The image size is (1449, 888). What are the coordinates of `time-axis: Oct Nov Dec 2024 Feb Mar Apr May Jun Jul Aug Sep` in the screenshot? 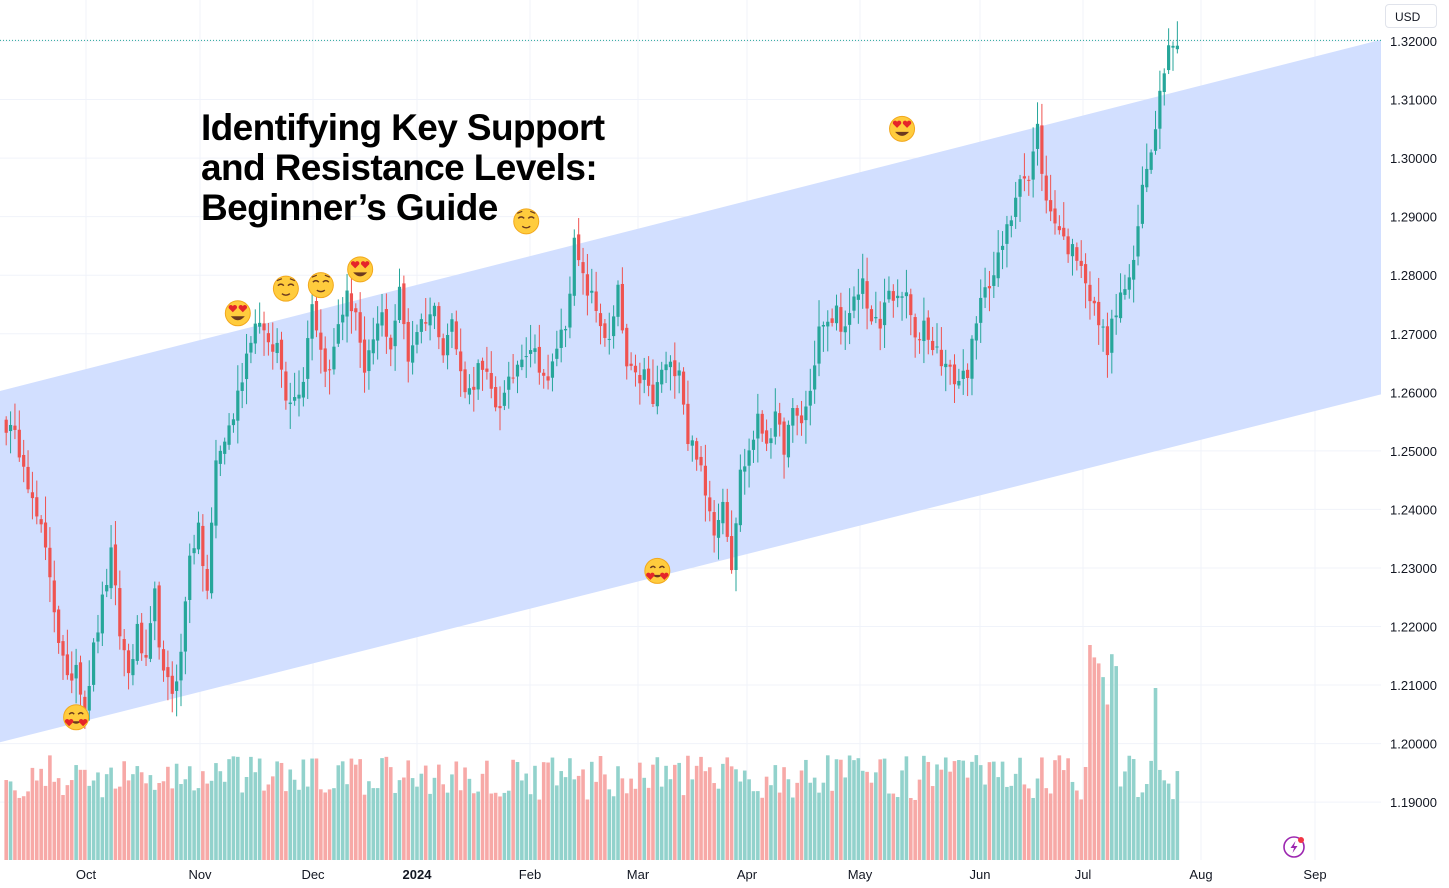 It's located at (701, 874).